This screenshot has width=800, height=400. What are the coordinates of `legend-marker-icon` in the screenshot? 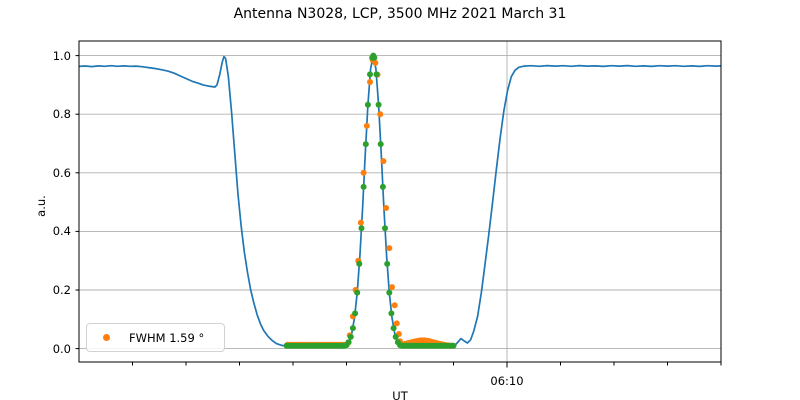 It's located at (106, 337).